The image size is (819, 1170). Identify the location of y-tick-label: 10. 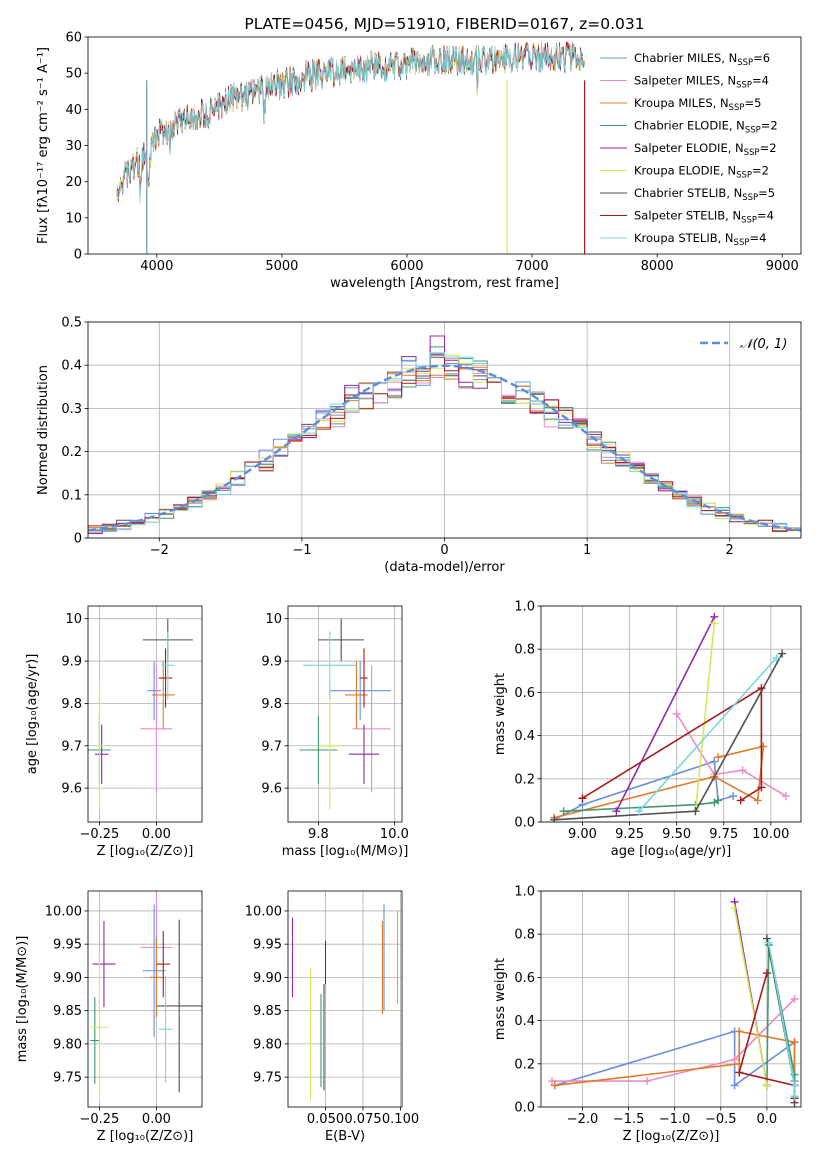
(73, 218).